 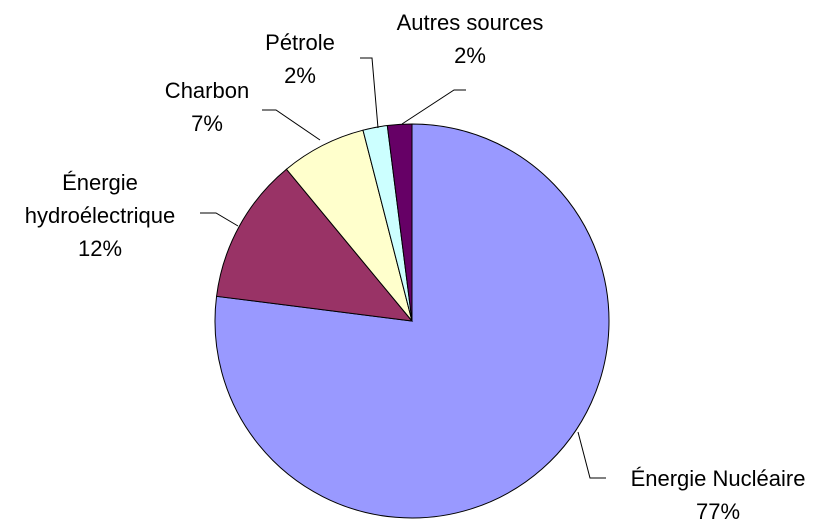 What do you see at coordinates (470, 22) in the screenshot?
I see `category-label: Autres sources` at bounding box center [470, 22].